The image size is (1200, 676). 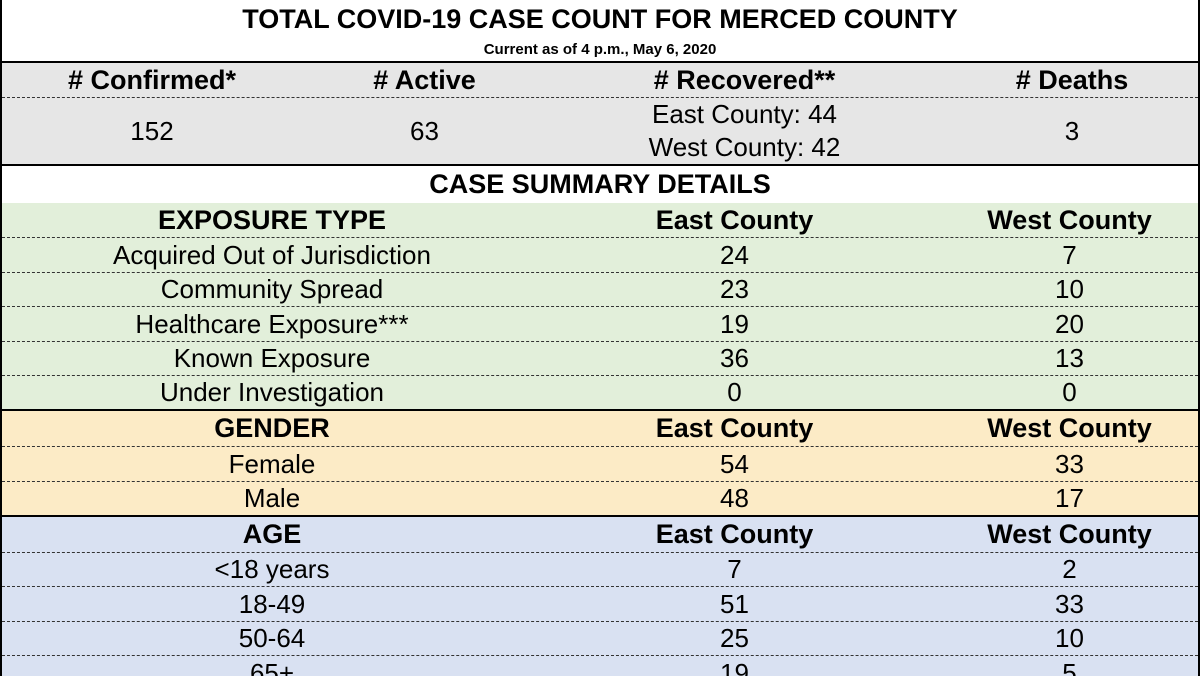 I want to click on table-row: Male 48 17, so click(x=600, y=499).